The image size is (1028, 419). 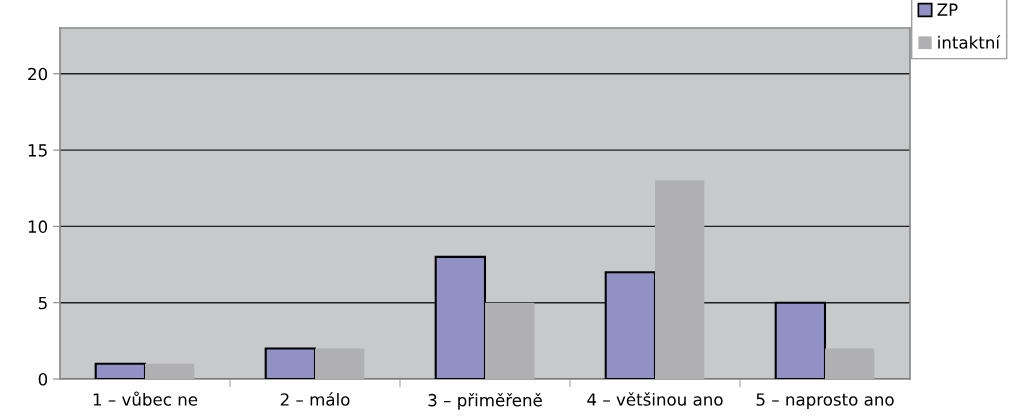 What do you see at coordinates (38, 74) in the screenshot?
I see `y-tick-label: 20` at bounding box center [38, 74].